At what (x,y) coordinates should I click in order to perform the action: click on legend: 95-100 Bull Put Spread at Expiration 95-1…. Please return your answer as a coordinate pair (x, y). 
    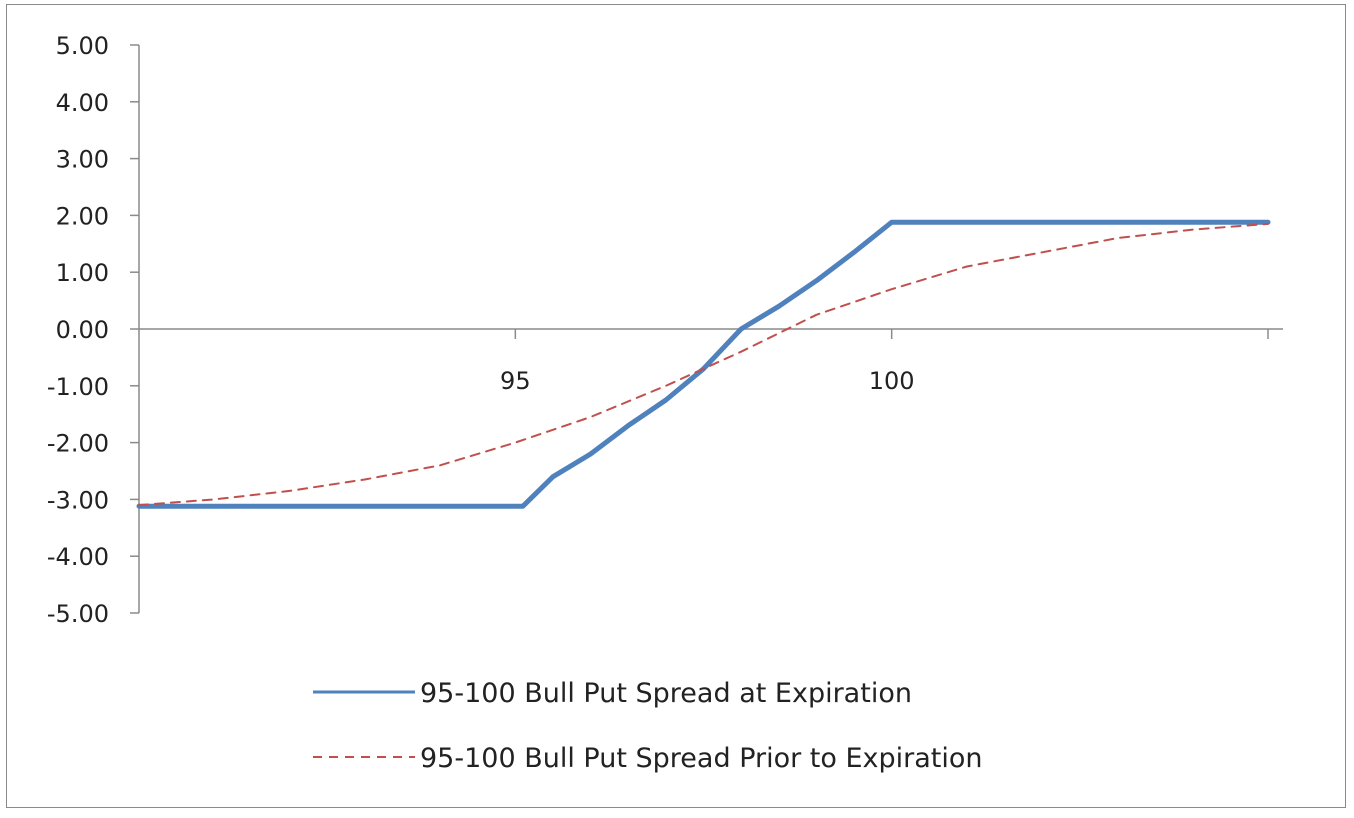
    Looking at the image, I should click on (648, 726).